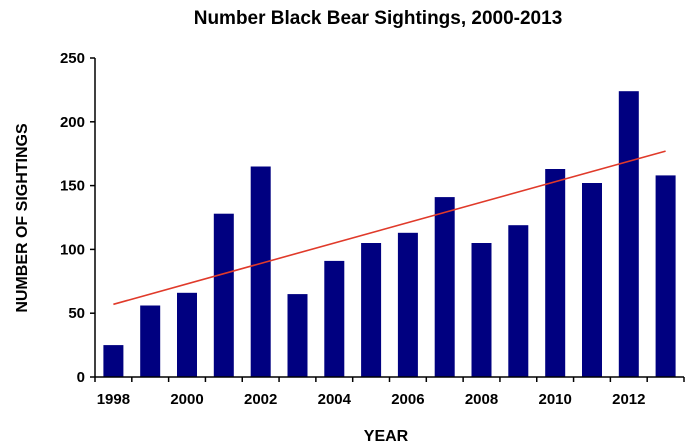 The height and width of the screenshot is (446, 694). I want to click on x-tick-label-2002: 2002, so click(260, 399).